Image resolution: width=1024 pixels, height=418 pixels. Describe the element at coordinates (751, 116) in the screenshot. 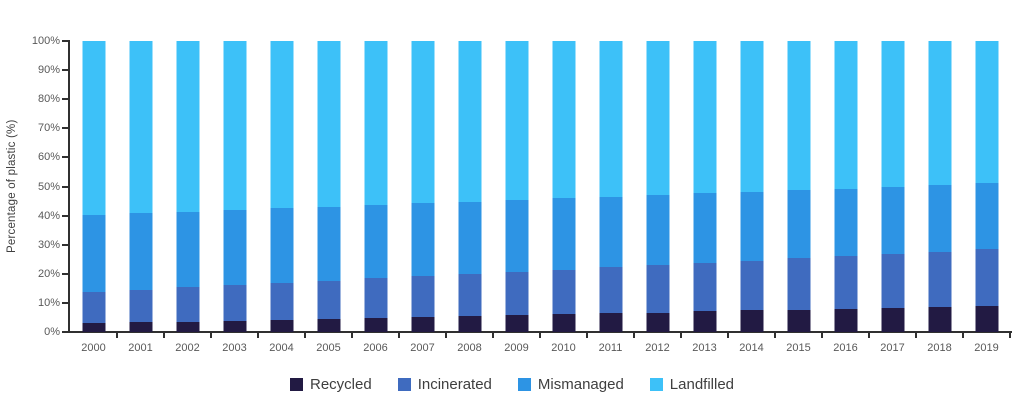

I see `bar-segment-landfilled-2014` at that location.